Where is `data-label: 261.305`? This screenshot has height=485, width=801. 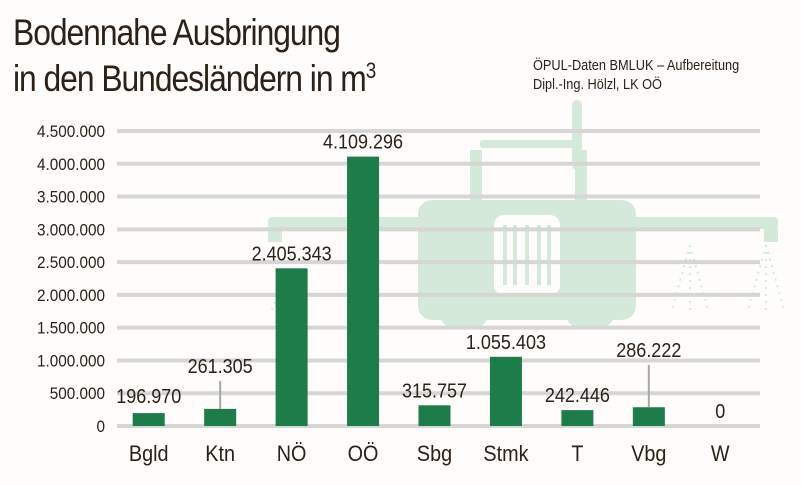
data-label: 261.305 is located at coordinates (220, 367).